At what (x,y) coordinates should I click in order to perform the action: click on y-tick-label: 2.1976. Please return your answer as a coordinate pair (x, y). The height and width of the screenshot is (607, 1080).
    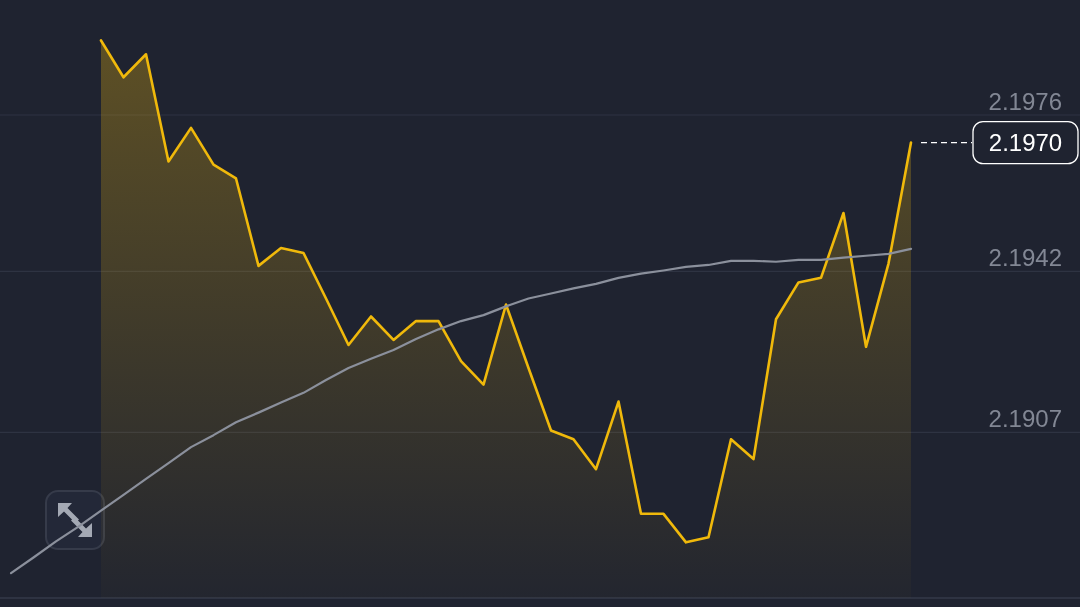
    Looking at the image, I should click on (1025, 101).